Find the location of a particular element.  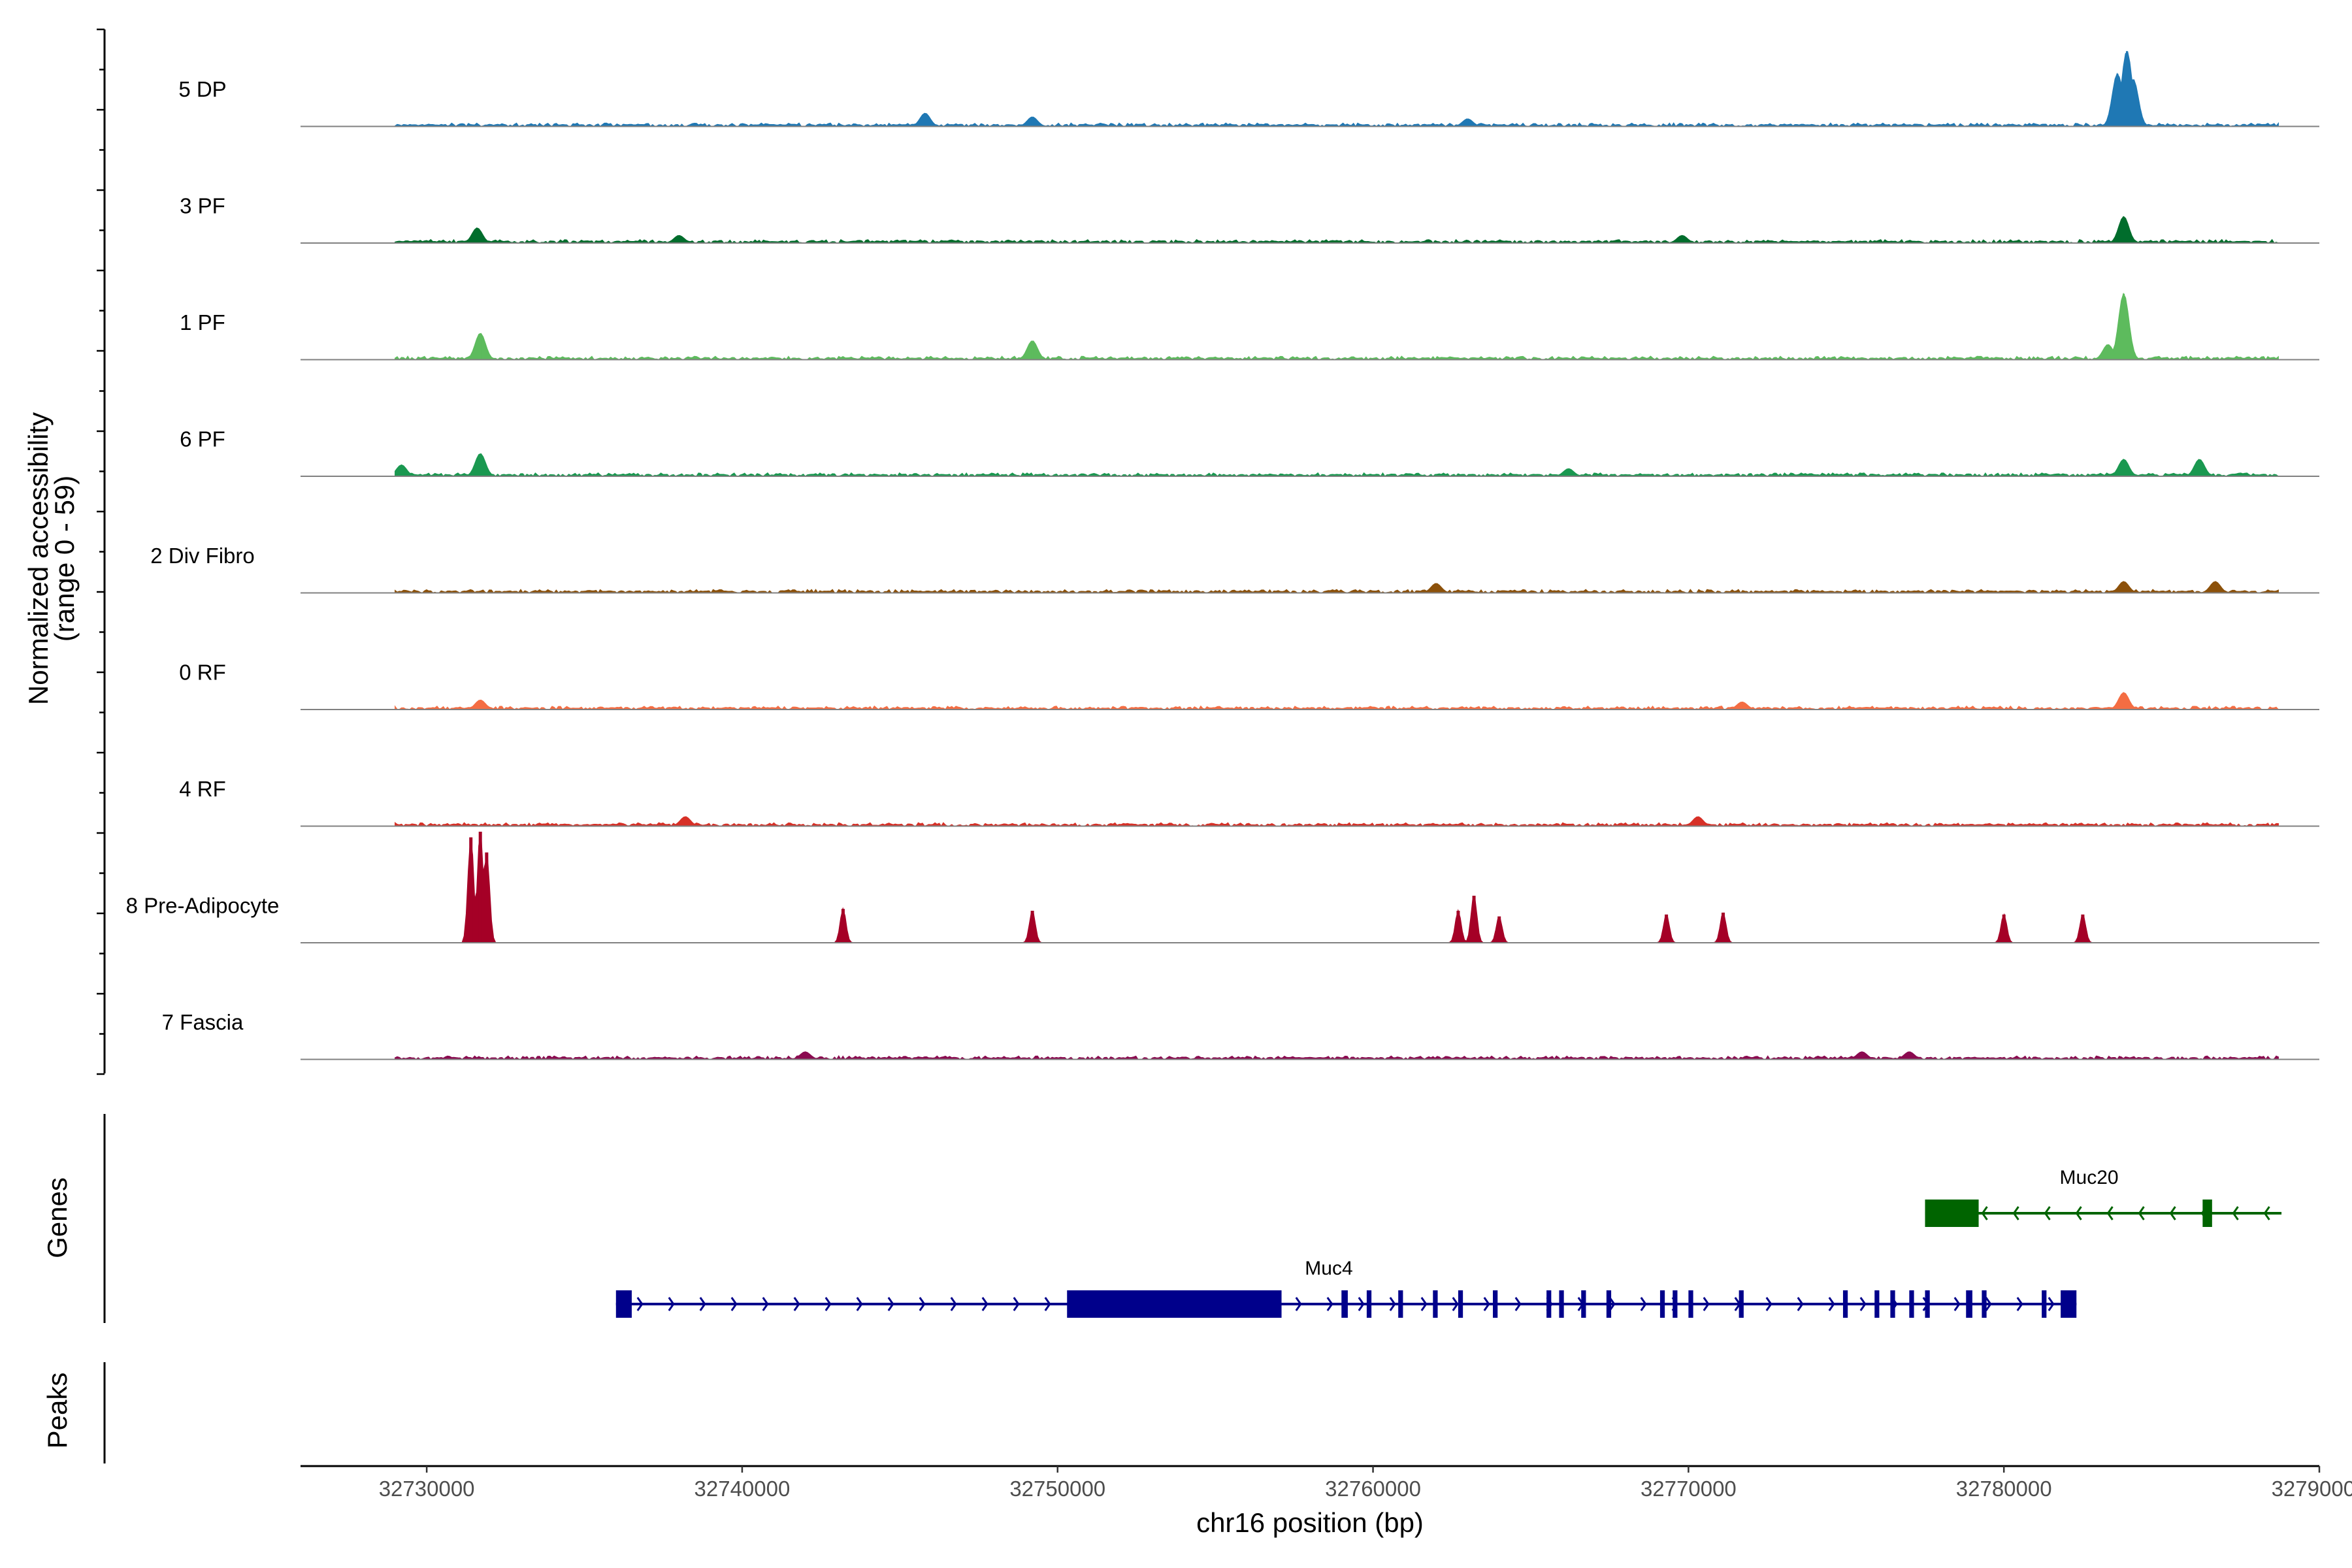

x-tick-label: 32740000 is located at coordinates (742, 1489).